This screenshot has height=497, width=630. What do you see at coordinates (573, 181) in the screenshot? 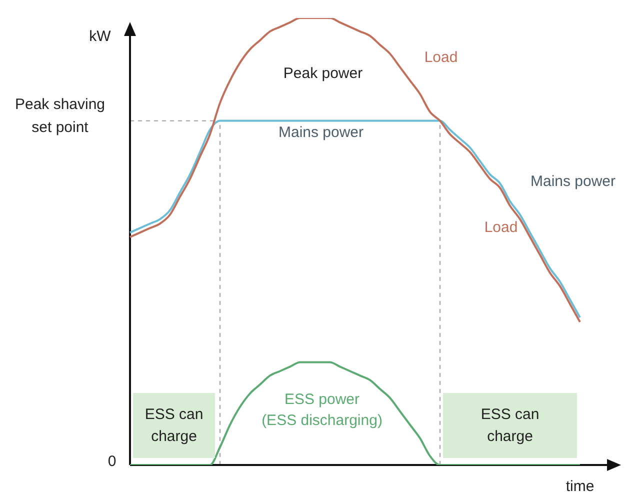
I see `text: Mains power` at bounding box center [573, 181].